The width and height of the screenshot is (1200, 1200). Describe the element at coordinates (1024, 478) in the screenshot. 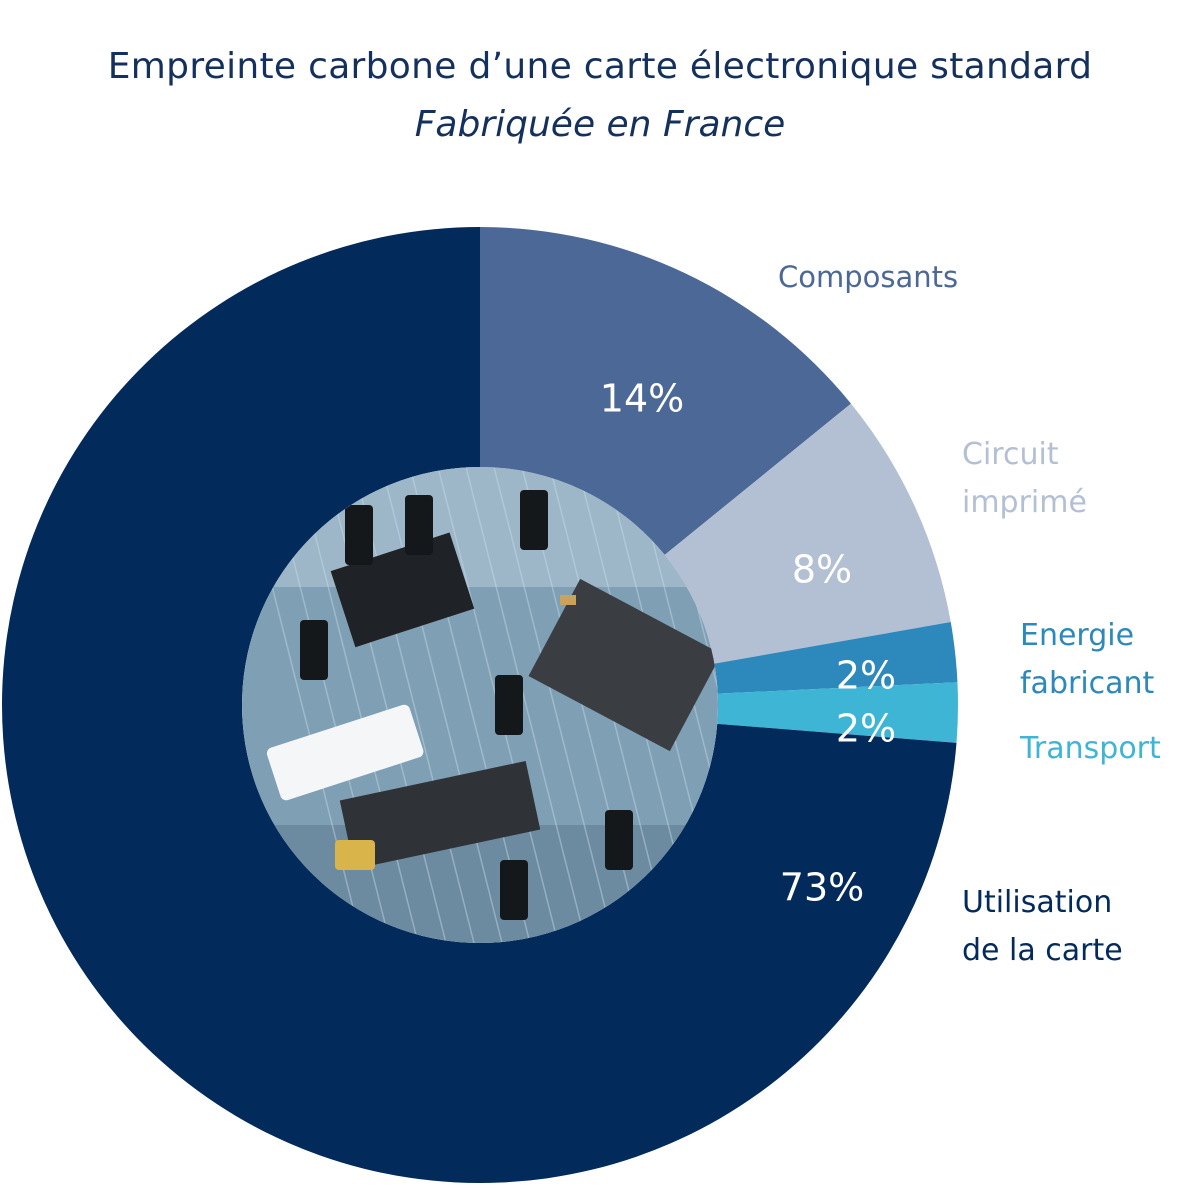

I see `category-label: Circuit imprimé` at that location.